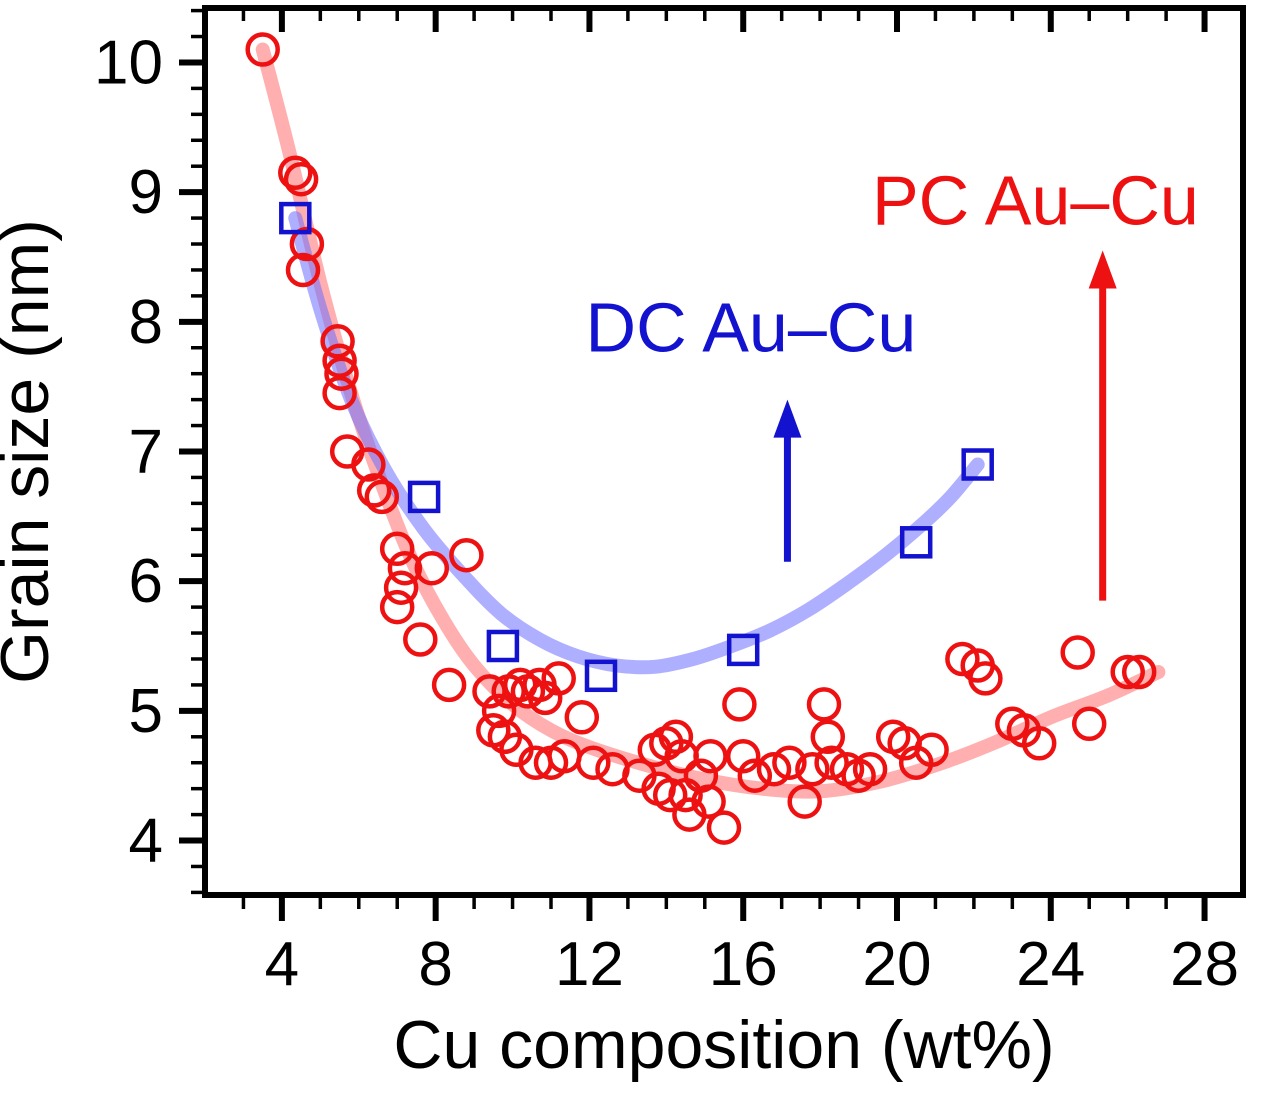 This screenshot has height=1095, width=1280. I want to click on x-axis-title: Cu composition (wt%), so click(723, 1045).